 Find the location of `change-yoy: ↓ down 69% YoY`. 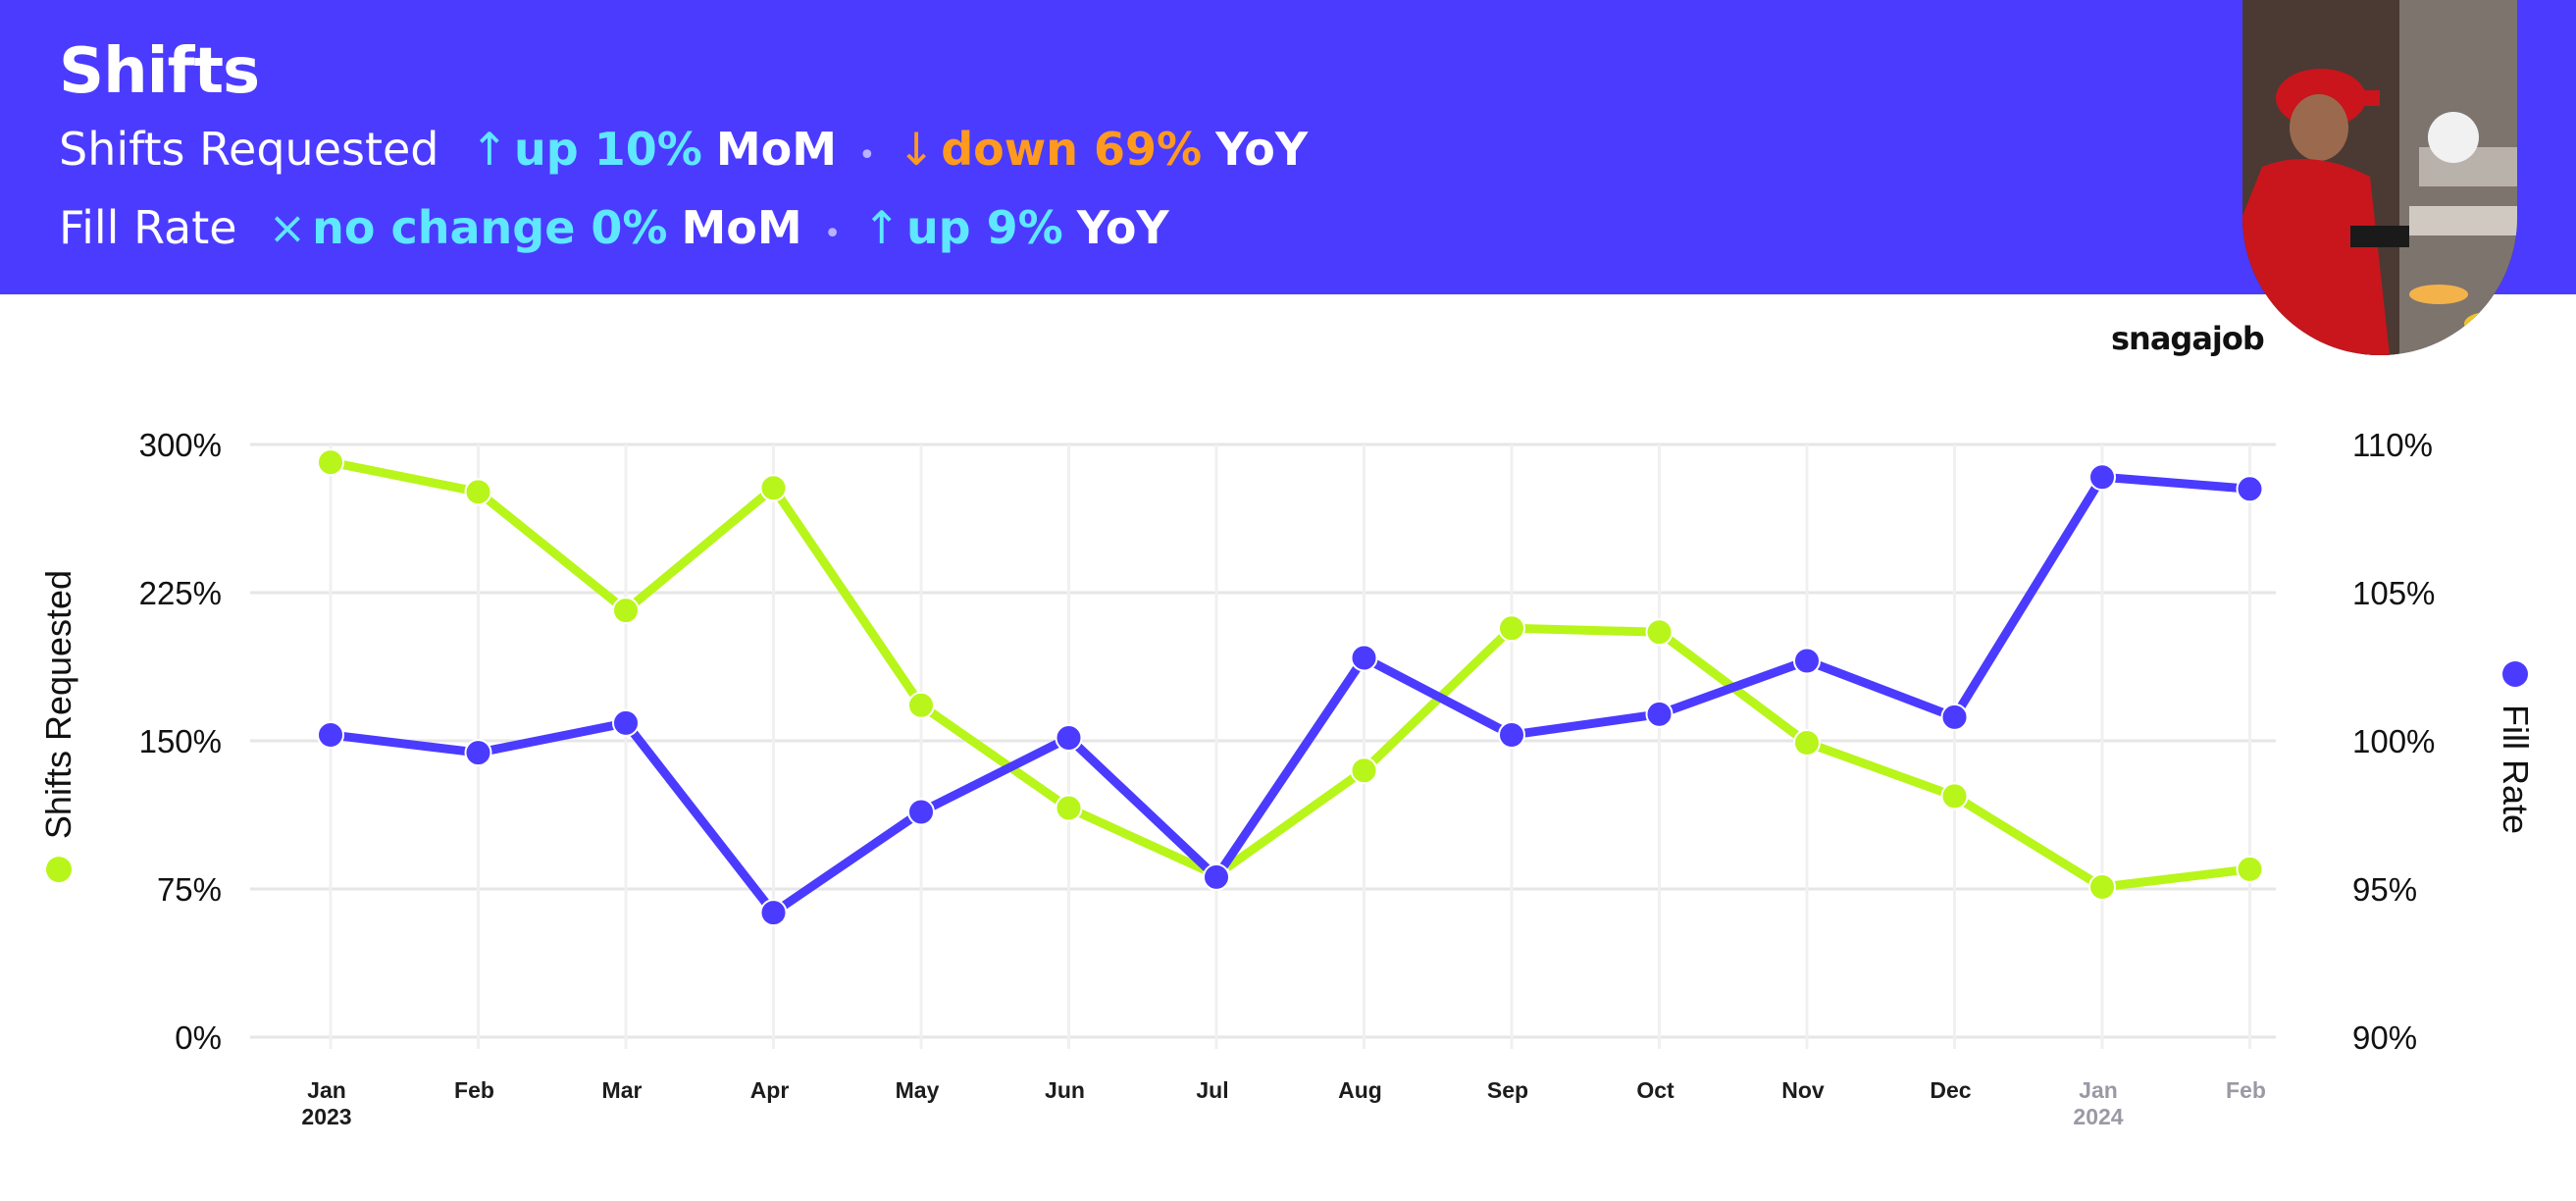

change-yoy: ↓ down 69% YoY is located at coordinates (1103, 149).